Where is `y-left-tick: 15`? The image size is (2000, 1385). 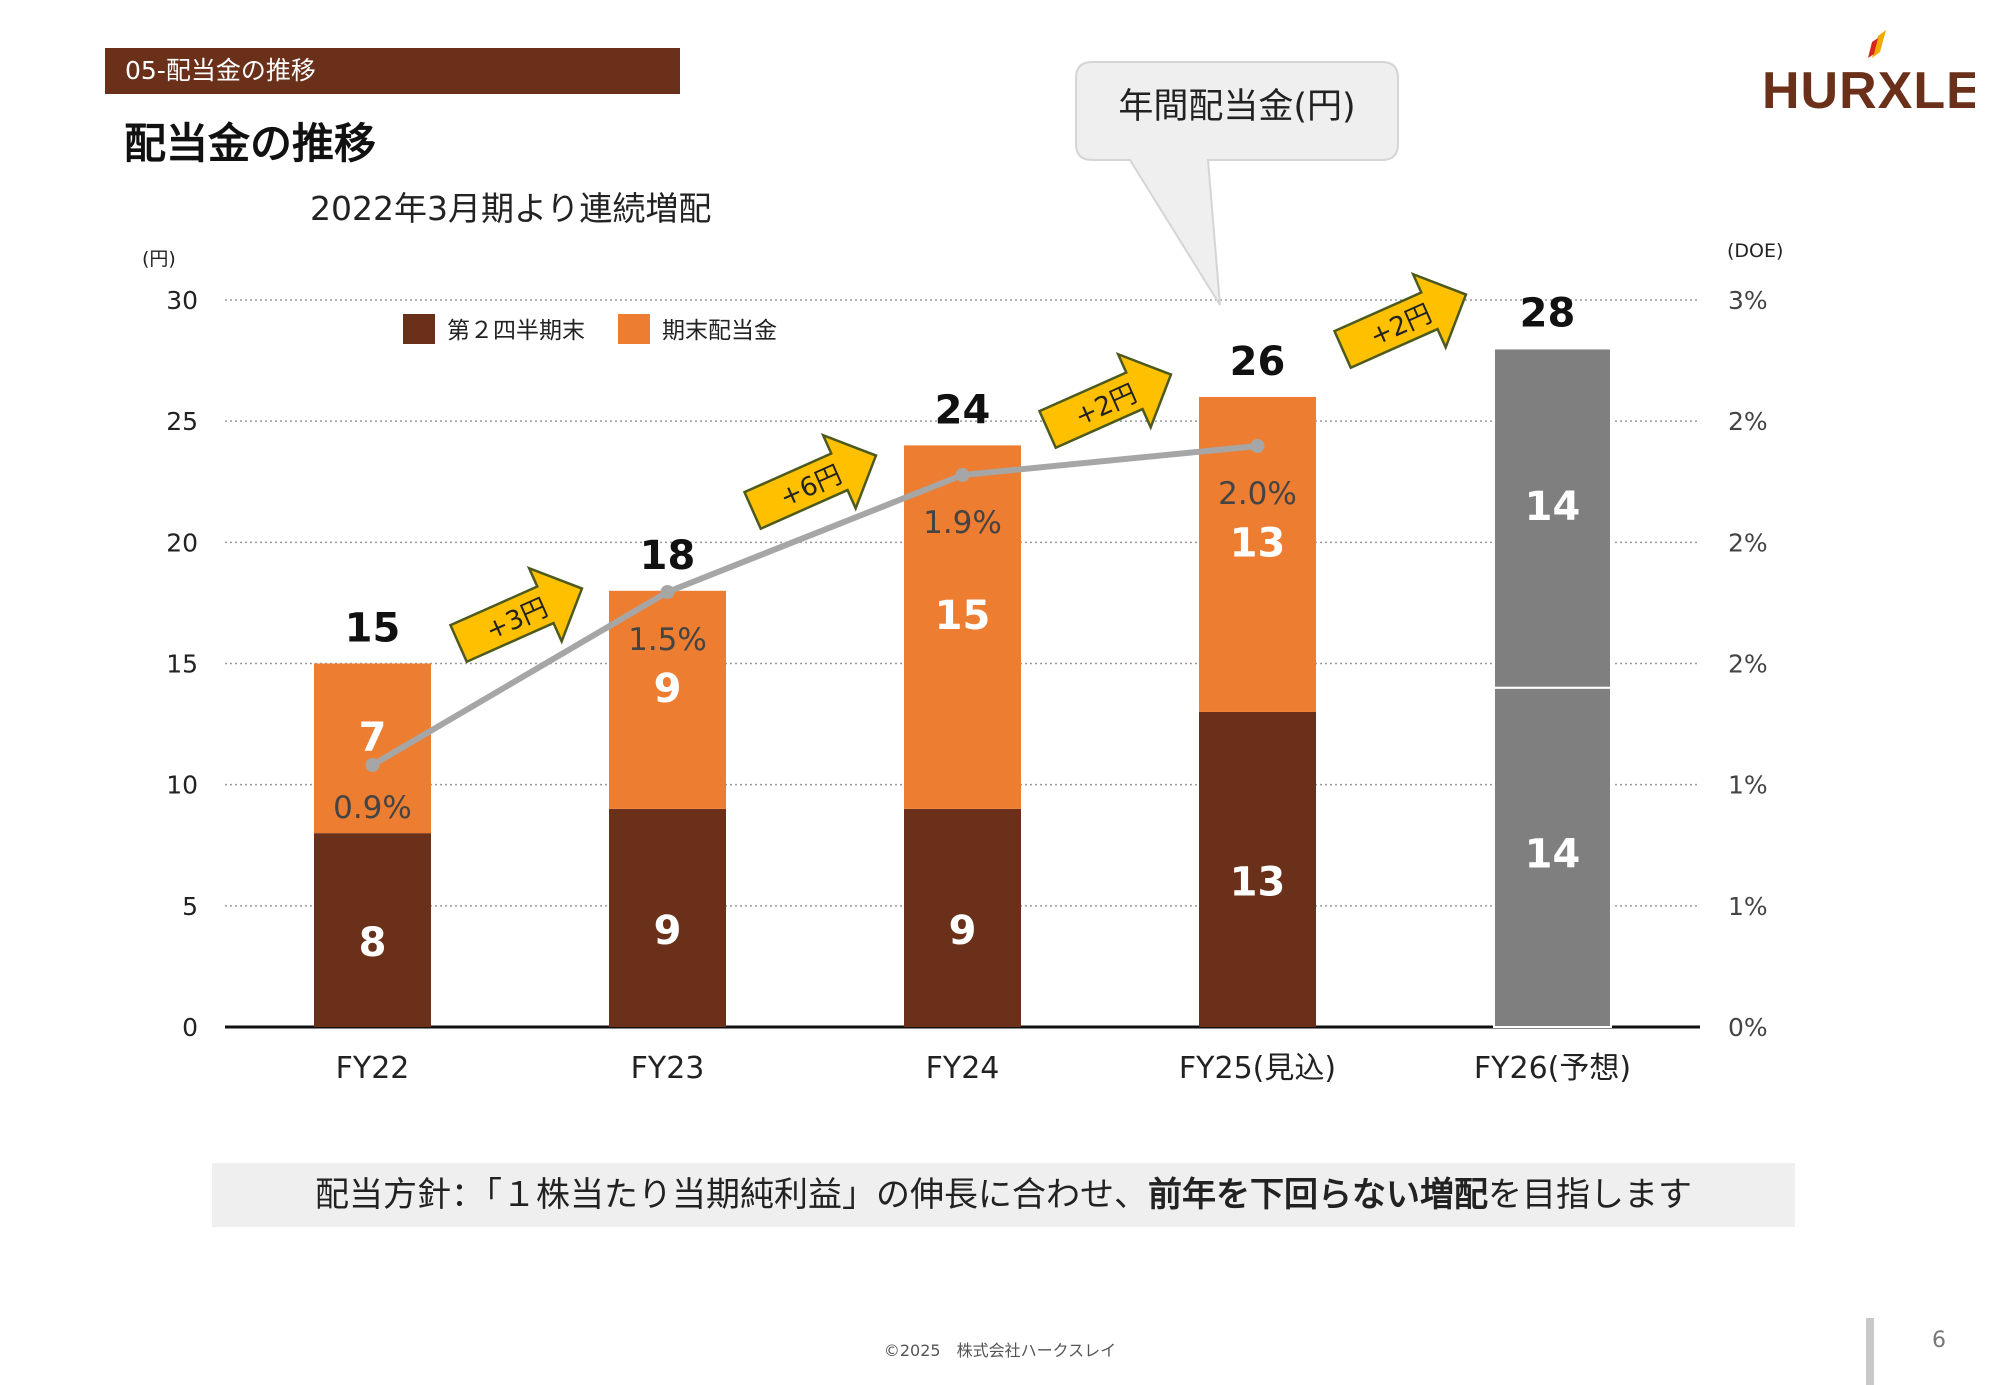
y-left-tick: 15 is located at coordinates (182, 664).